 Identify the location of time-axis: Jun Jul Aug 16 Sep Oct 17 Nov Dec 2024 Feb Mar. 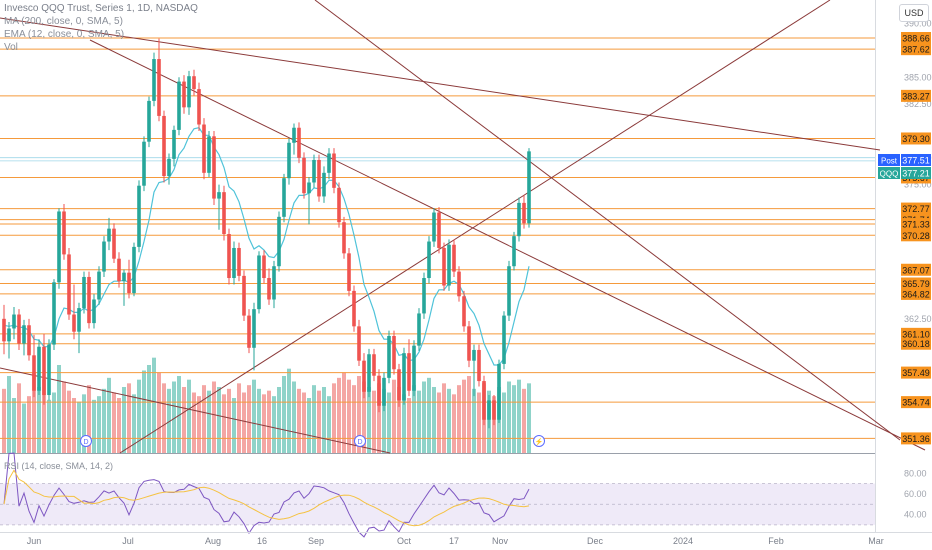
(466, 539).